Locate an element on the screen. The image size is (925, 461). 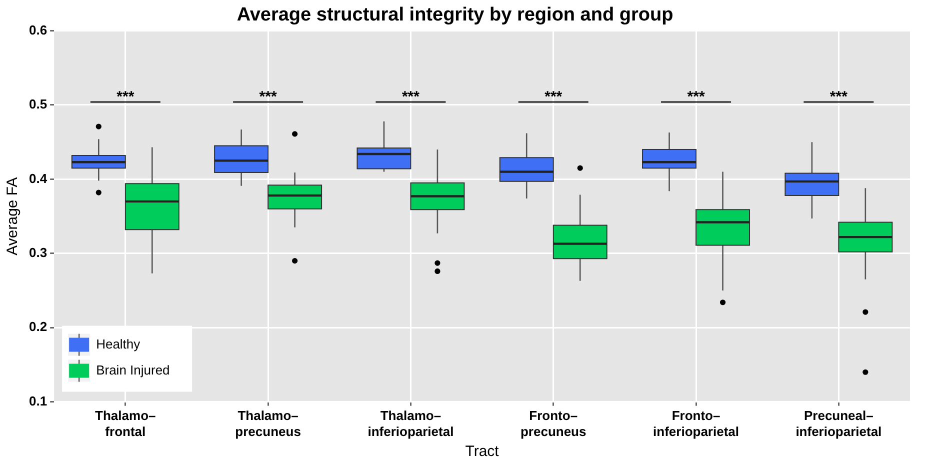
y-axis-title: Average FA is located at coordinates (13, 216).